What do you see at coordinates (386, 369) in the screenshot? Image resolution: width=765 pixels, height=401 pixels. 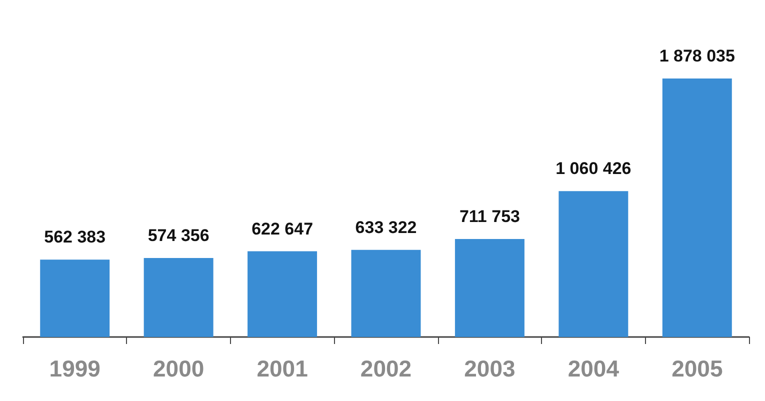 I see `x-tick-label: 2002` at bounding box center [386, 369].